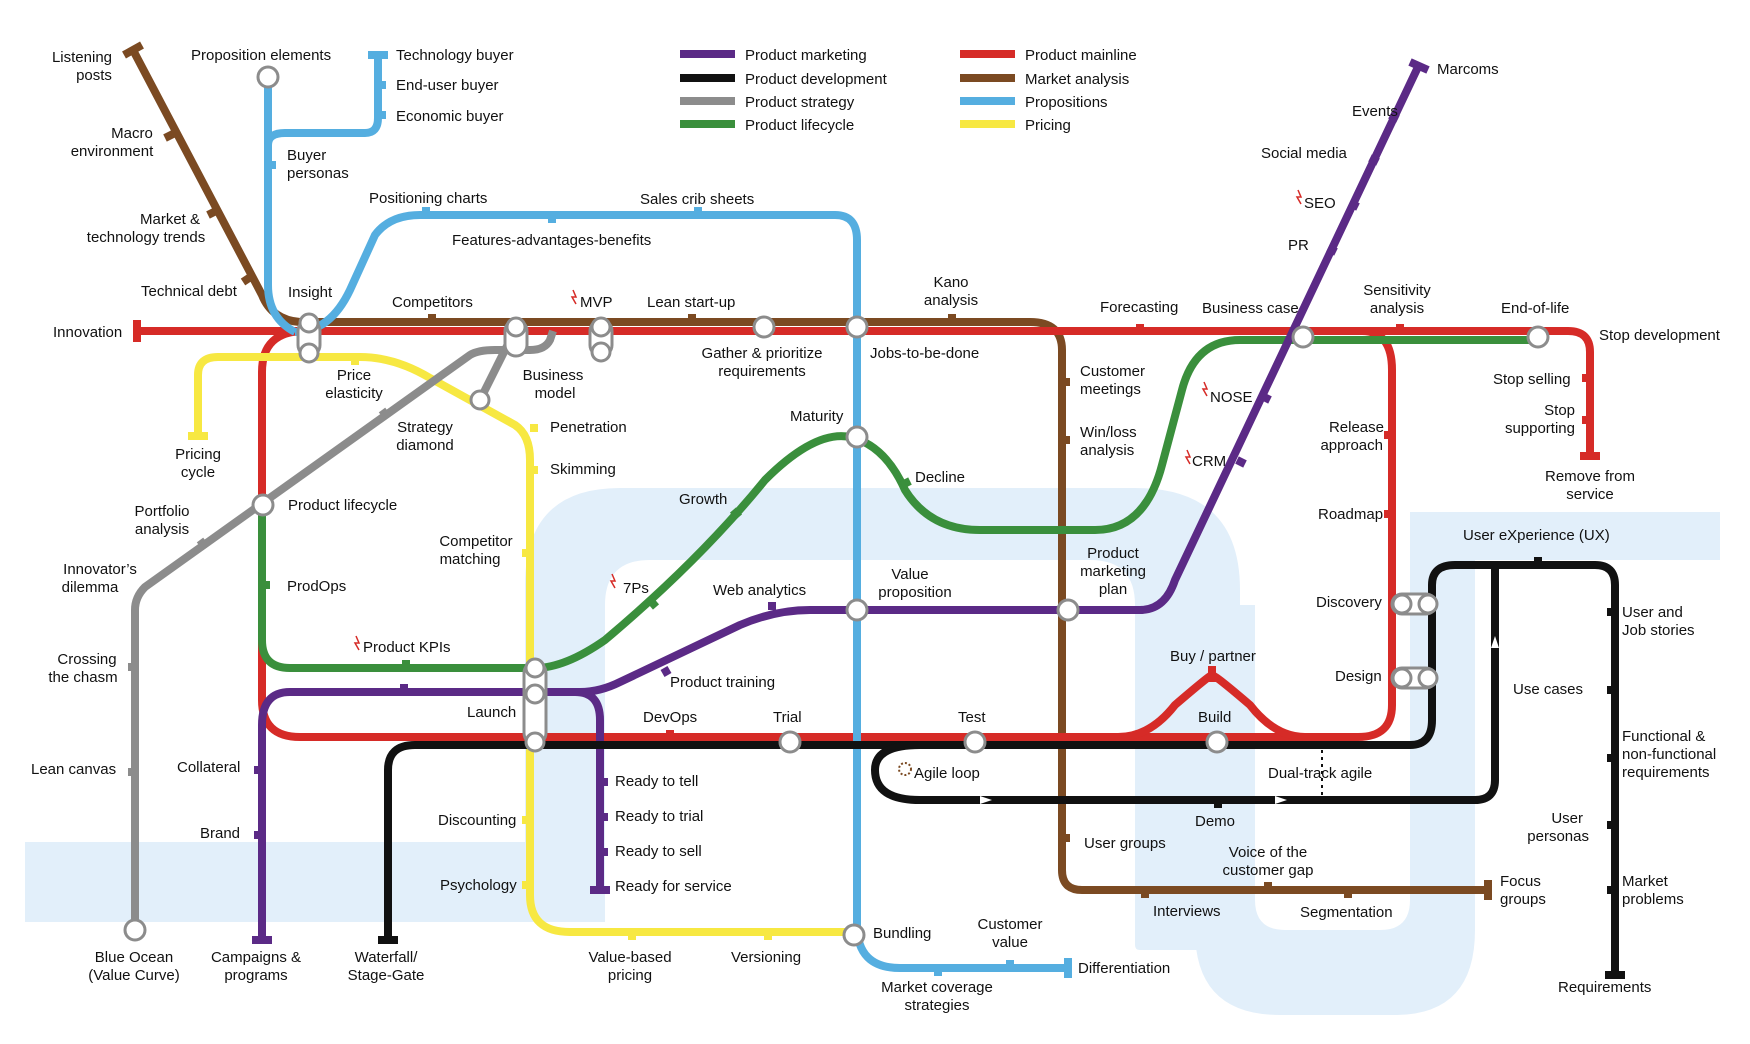 Image resolution: width=1750 pixels, height=1044 pixels. Describe the element at coordinates (432, 302) in the screenshot. I see `label-competitors: Competitors` at that location.